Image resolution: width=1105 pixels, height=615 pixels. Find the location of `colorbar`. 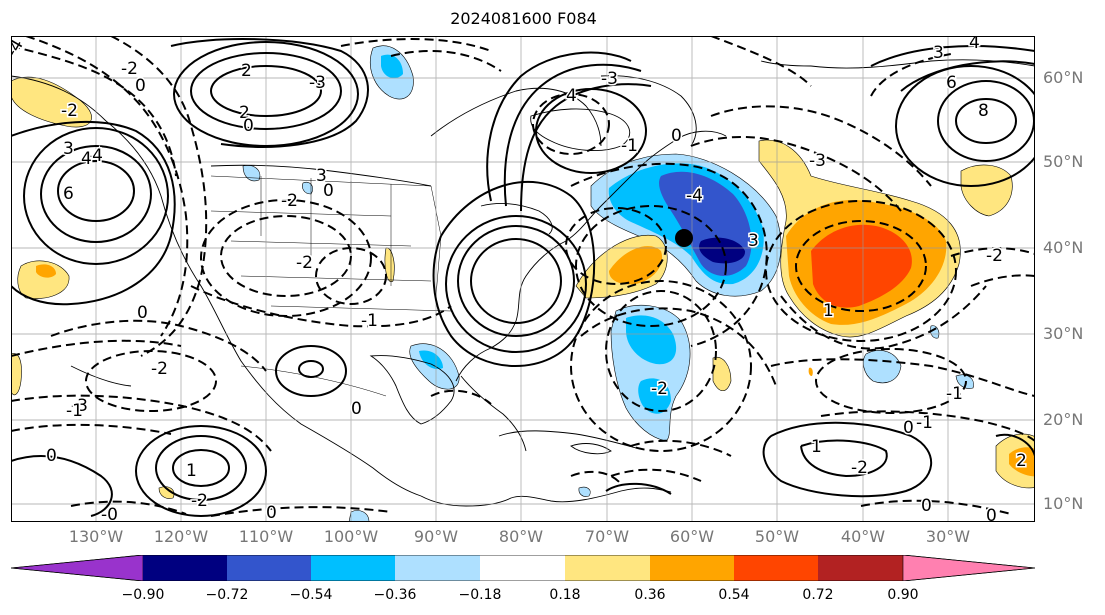

colorbar is located at coordinates (523, 568).